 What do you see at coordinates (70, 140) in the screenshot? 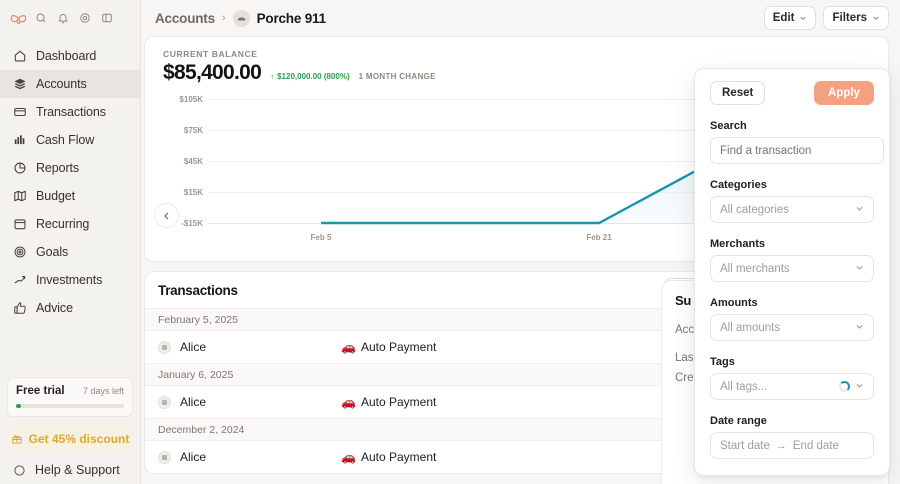
I see `sidebar-item-cash-flow: Cash Flow` at bounding box center [70, 140].